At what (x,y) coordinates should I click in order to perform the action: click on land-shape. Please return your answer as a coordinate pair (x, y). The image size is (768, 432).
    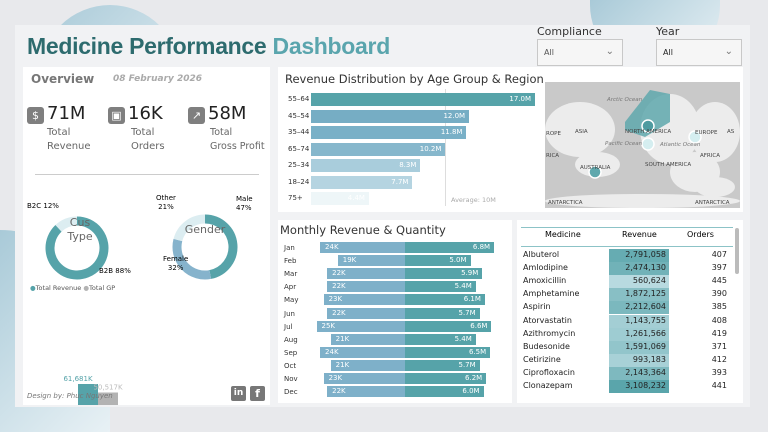
    Looking at the image, I should click on (642, 201).